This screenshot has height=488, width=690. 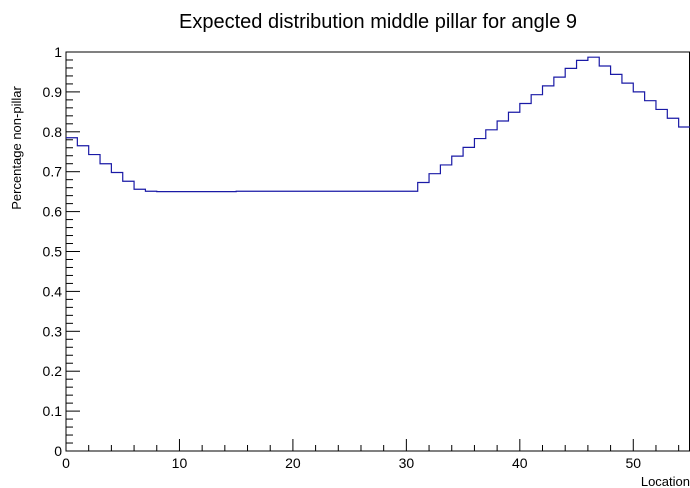 What do you see at coordinates (293, 463) in the screenshot?
I see `x-tick-label: 20` at bounding box center [293, 463].